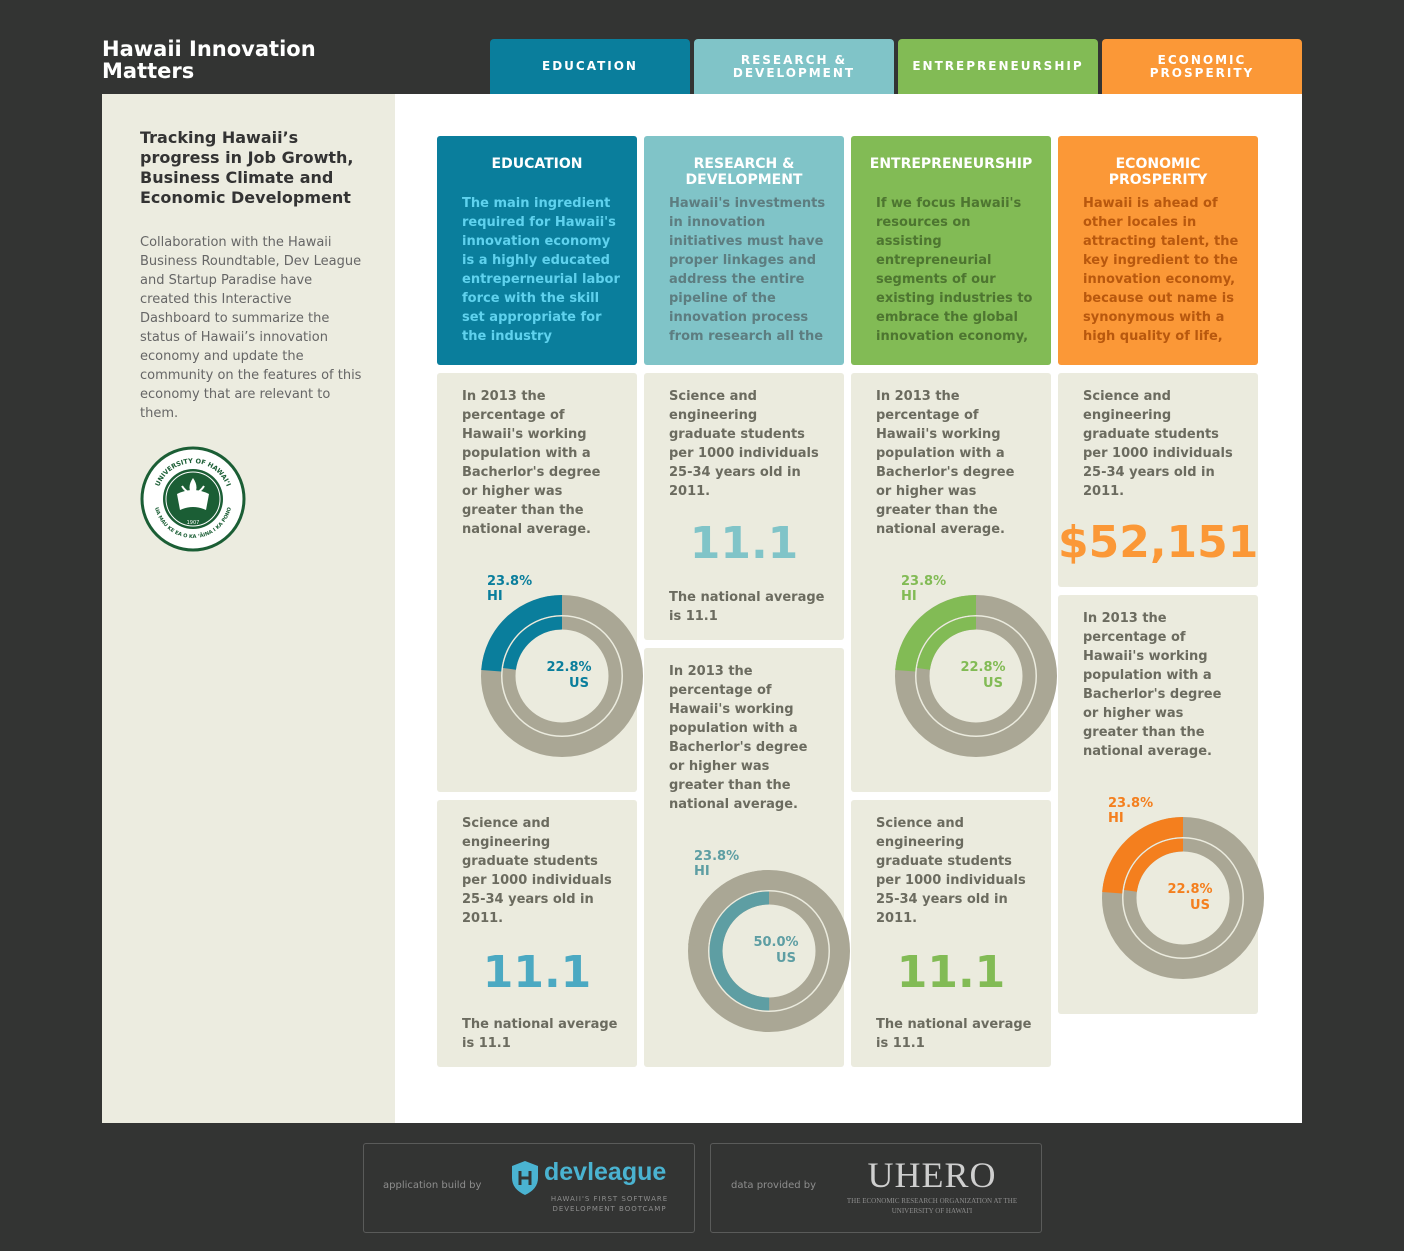 Image resolution: width=1404 pixels, height=1251 pixels. Describe the element at coordinates (923, 581) in the screenshot. I see `entrepreneurship-hi-value: 23.8%` at that location.